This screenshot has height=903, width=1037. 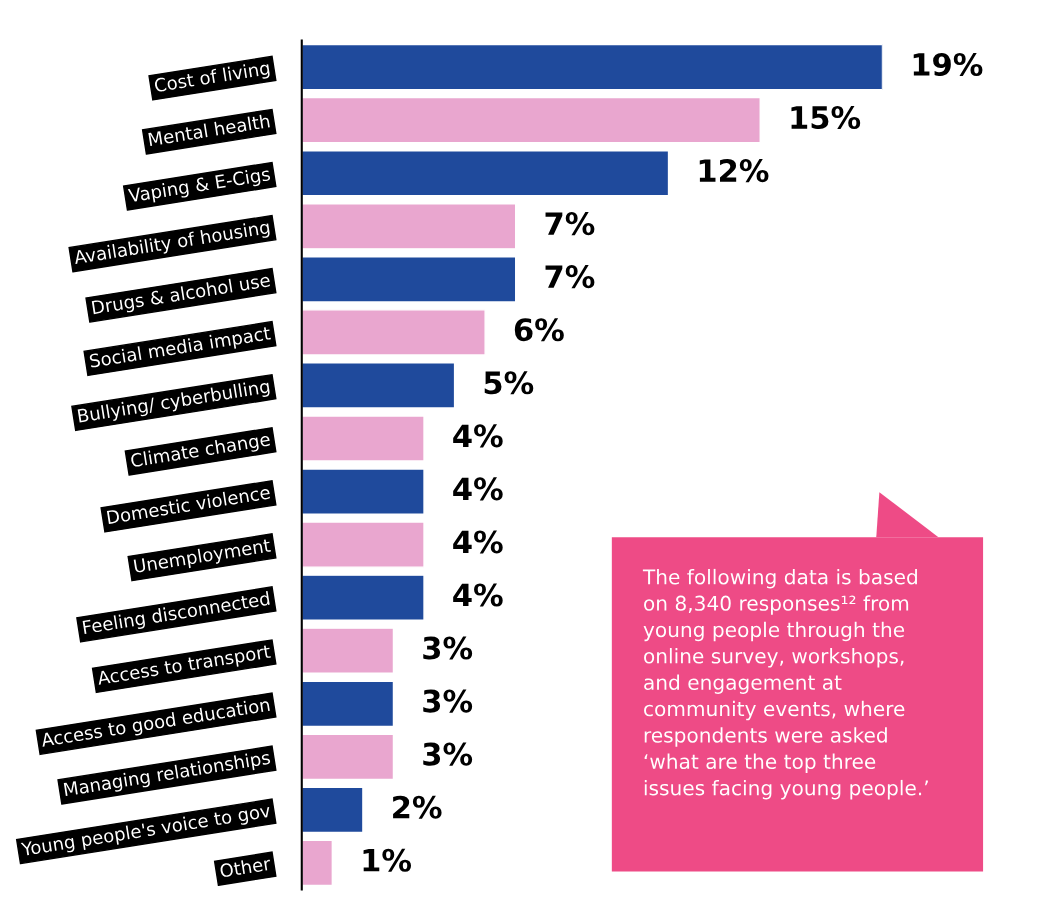 What do you see at coordinates (199, 186) in the screenshot?
I see `y-tick-label: Vaping & E-Cigs` at bounding box center [199, 186].